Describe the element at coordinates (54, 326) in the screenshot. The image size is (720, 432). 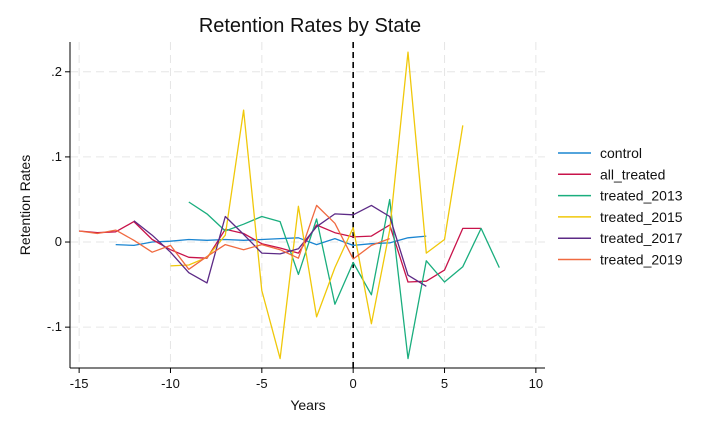
I see `y-tick-label: -.1` at that location.